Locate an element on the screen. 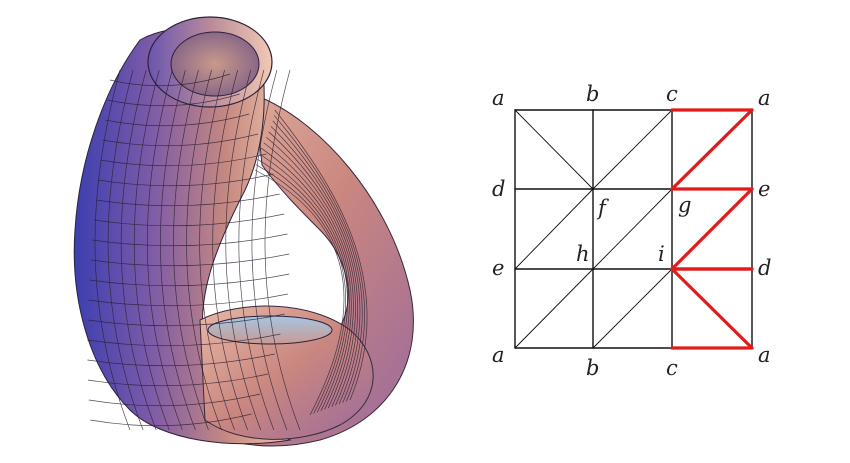 The image size is (850, 463). highlight-path is located at coordinates (712, 229).